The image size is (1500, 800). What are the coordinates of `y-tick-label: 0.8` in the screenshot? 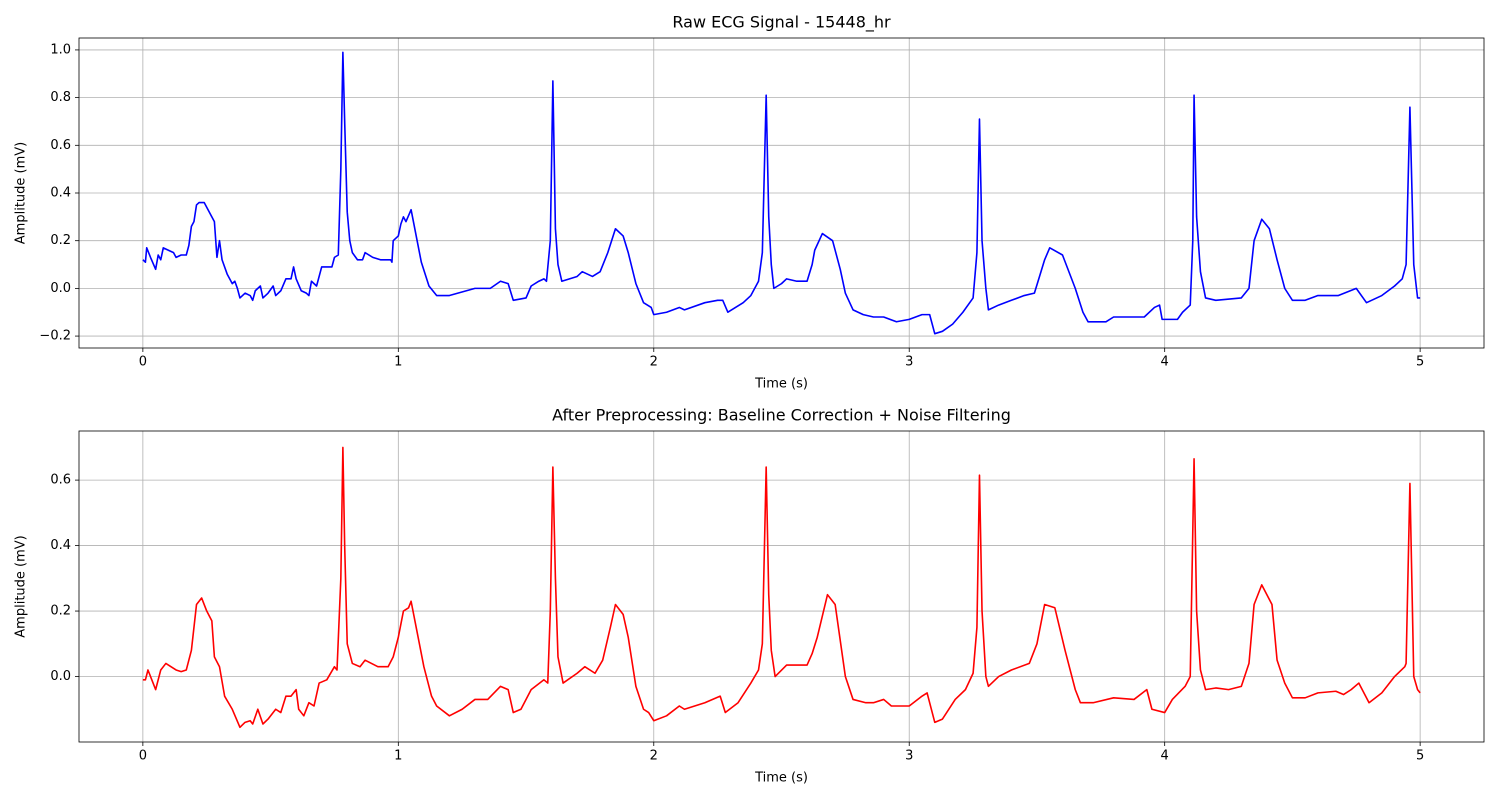 It's located at (60, 97).